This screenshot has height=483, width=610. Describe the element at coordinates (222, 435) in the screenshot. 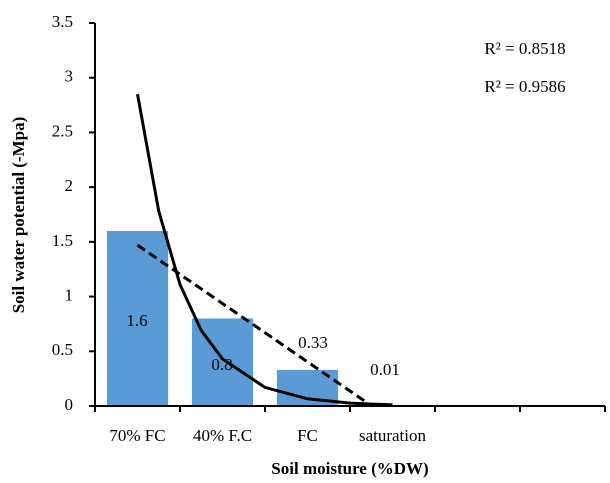

I see `x-tick-label: 40% F.C` at that location.